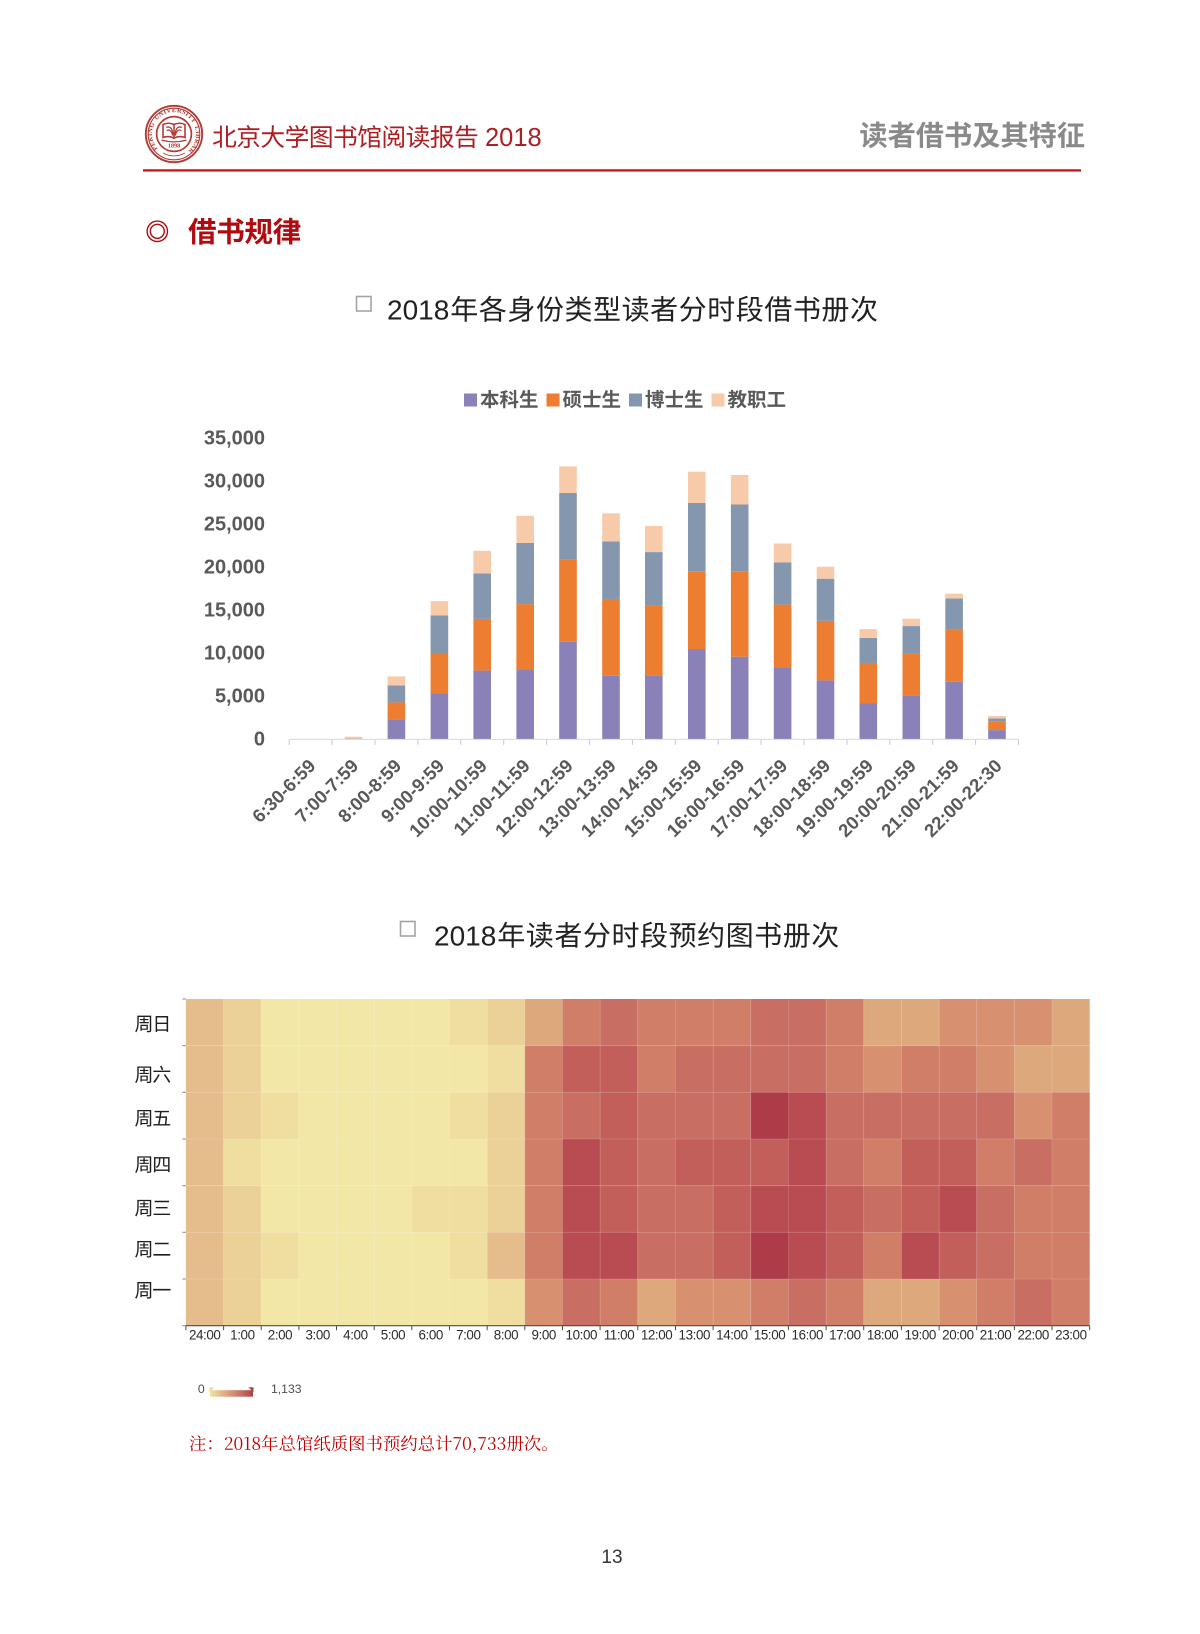 The width and height of the screenshot is (1200, 1634). I want to click on svg-text: 35,000, so click(234, 438).